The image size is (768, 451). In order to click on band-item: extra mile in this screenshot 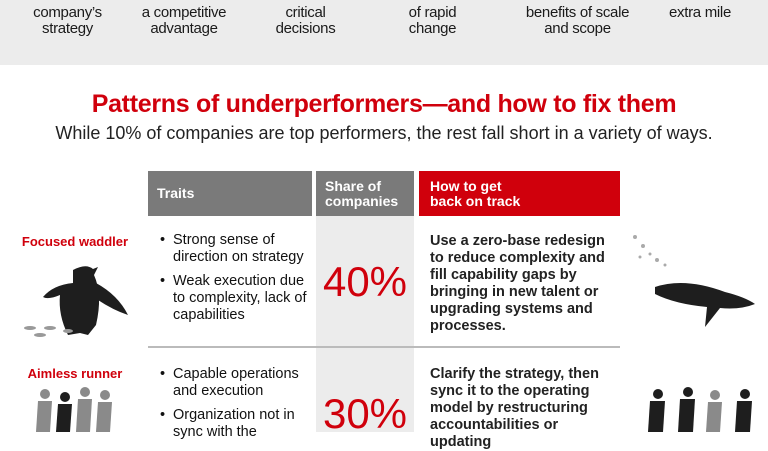, I will do `click(700, 12)`.